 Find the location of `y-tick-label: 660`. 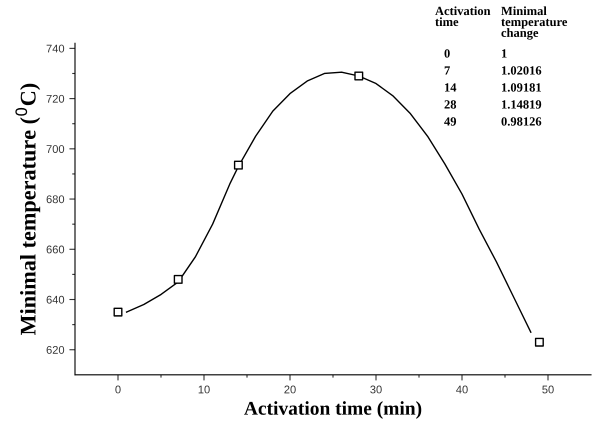

y-tick-label: 660 is located at coordinates (55, 250).